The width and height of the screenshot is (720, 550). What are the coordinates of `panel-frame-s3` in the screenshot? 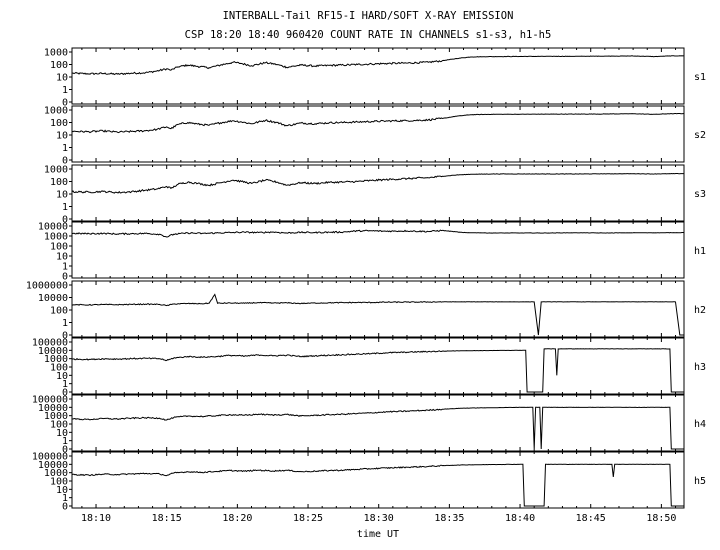 It's located at (378, 193).